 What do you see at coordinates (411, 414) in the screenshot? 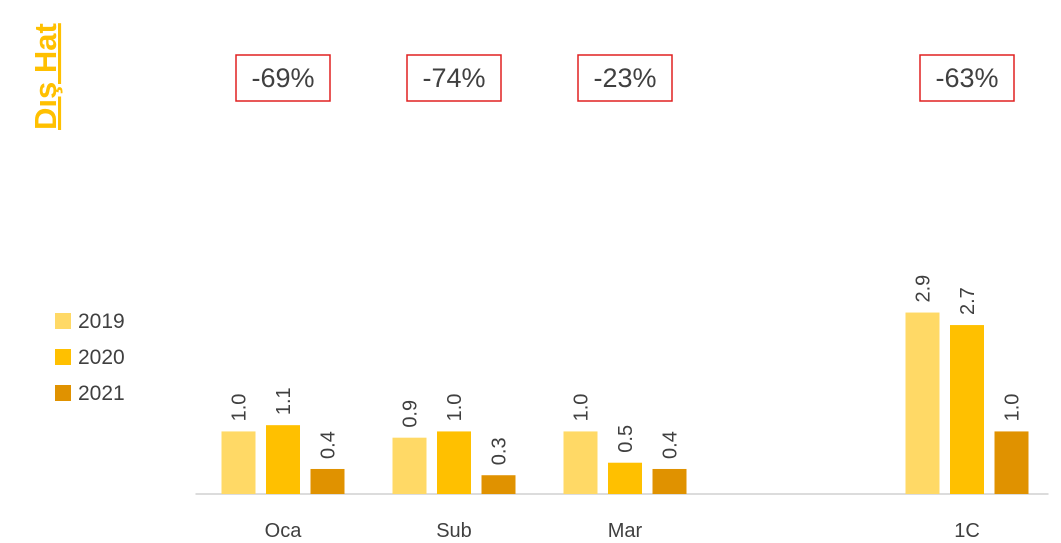
I see `value-label: 0.9` at bounding box center [411, 414].